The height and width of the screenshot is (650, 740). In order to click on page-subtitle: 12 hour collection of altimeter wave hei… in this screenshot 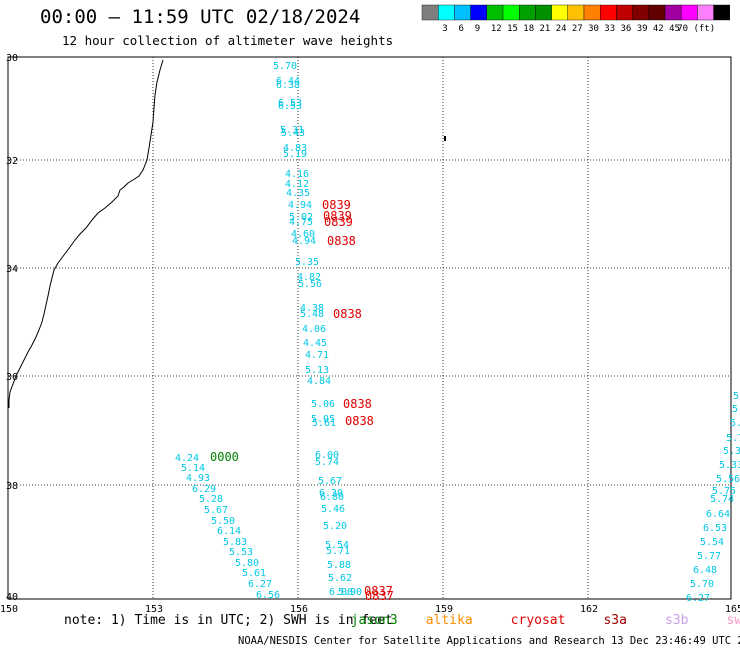, I will do `click(228, 40)`.